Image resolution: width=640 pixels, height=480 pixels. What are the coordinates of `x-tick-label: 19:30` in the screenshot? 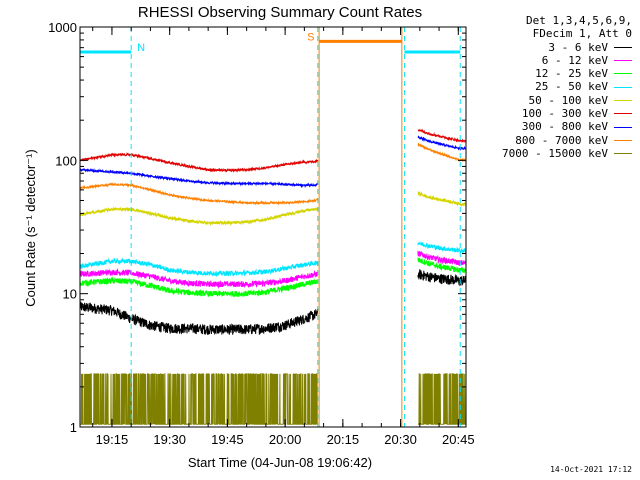 It's located at (169, 439).